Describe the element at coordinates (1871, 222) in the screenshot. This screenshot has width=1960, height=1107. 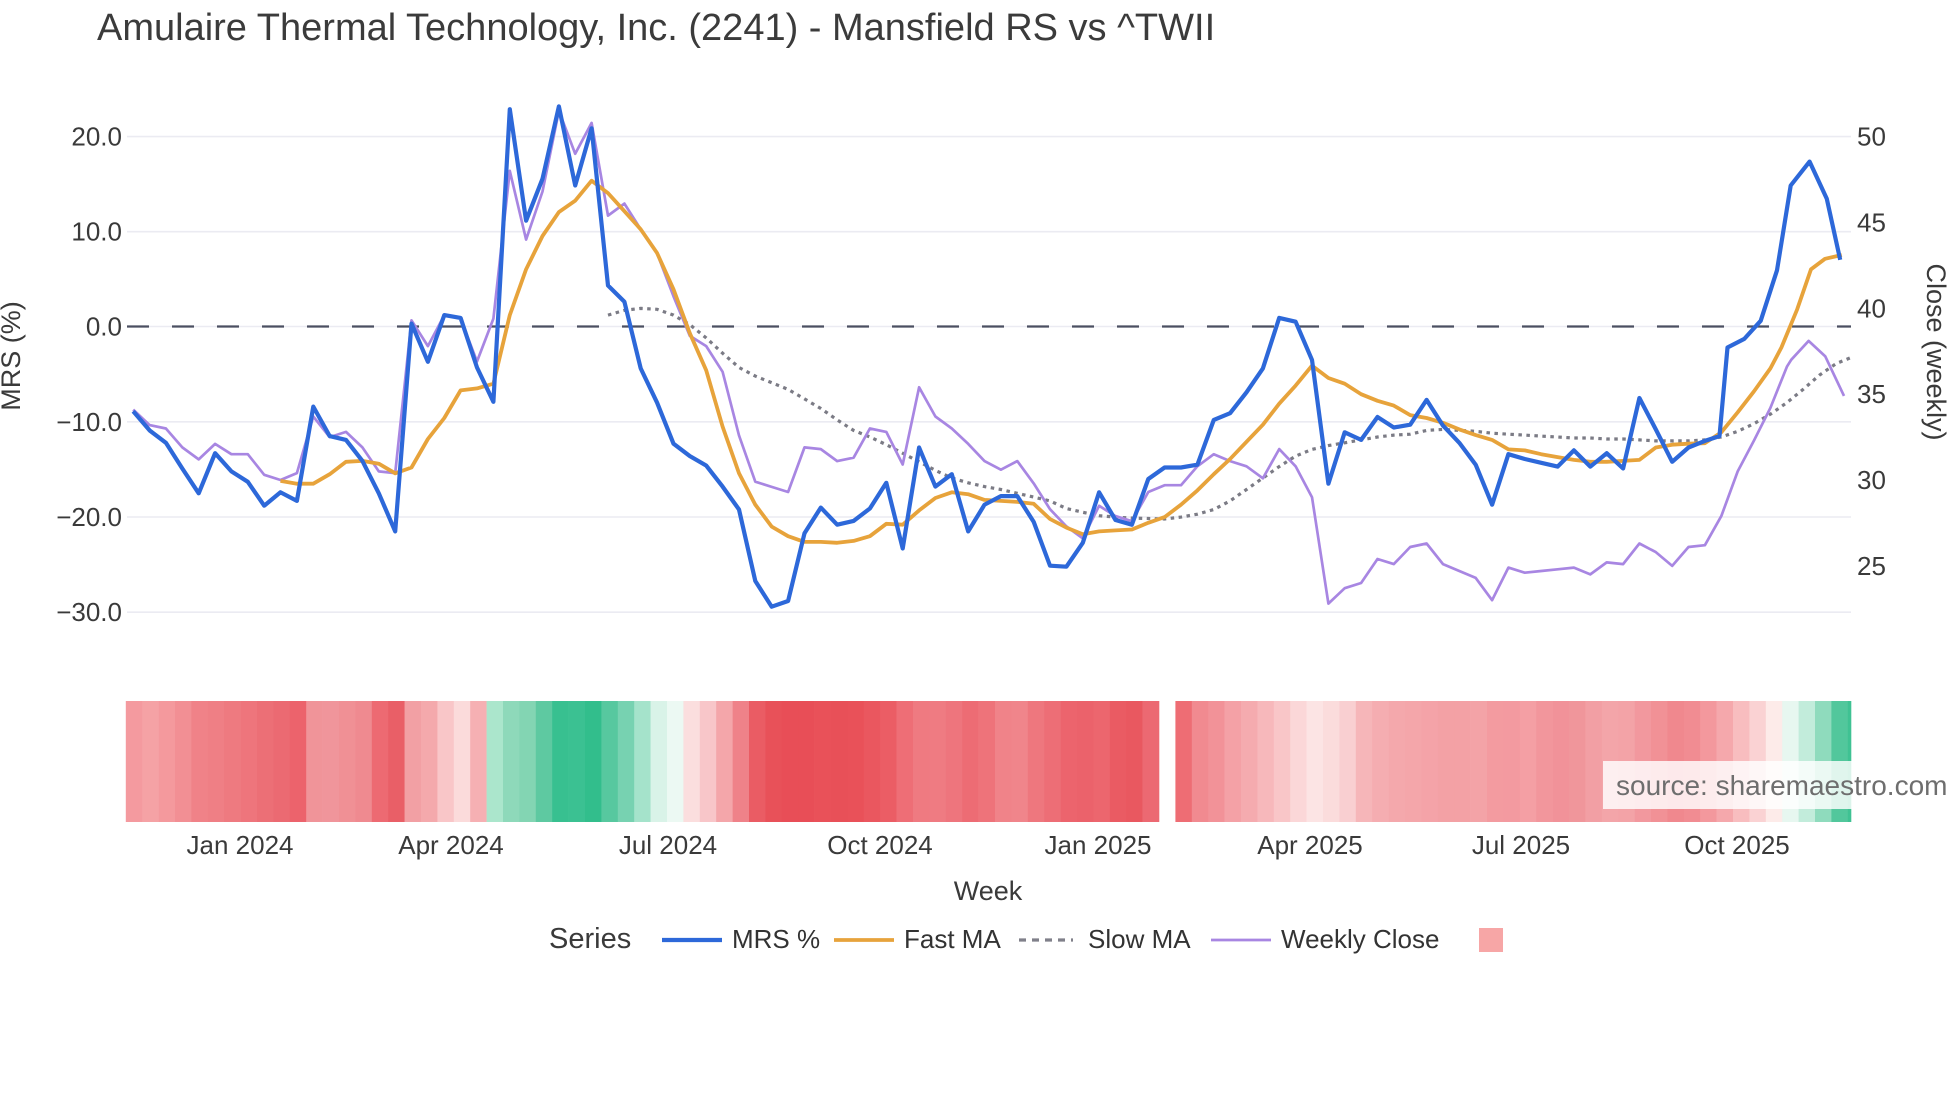
I see `svg-text: 45` at that location.